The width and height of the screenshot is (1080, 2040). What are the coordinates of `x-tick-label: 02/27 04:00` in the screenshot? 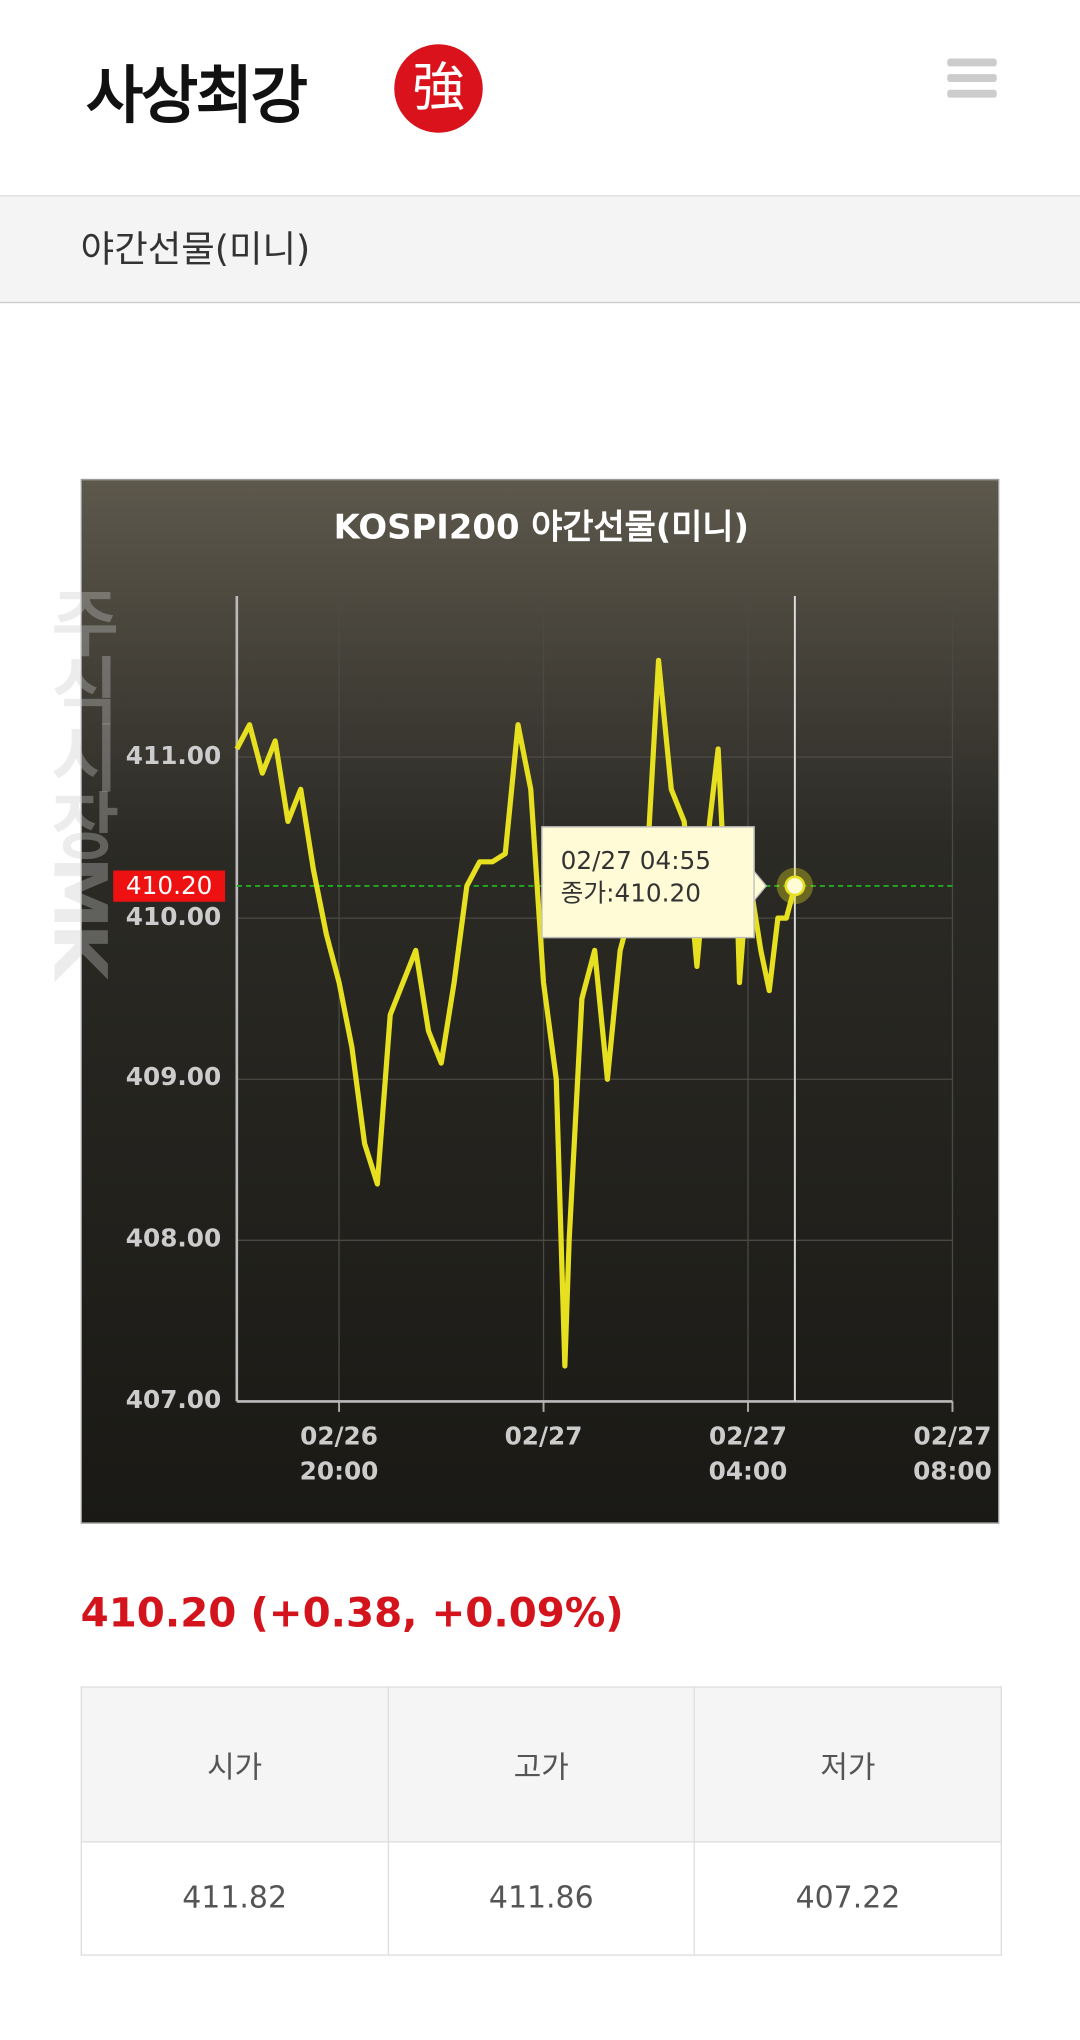 It's located at (748, 1454).